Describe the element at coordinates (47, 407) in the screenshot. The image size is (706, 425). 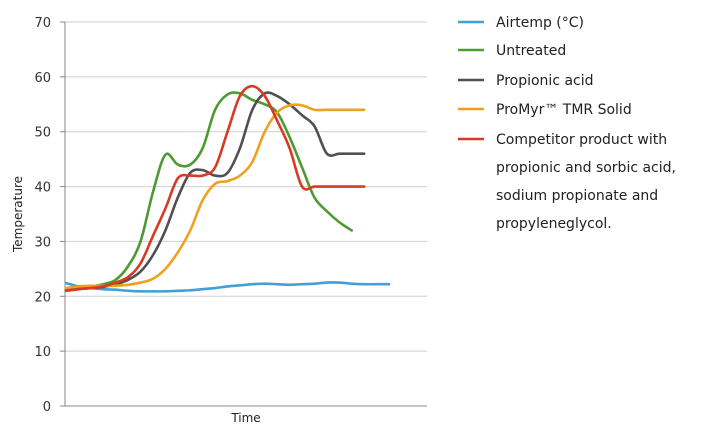
I see `y-tick-label: 0` at that location.